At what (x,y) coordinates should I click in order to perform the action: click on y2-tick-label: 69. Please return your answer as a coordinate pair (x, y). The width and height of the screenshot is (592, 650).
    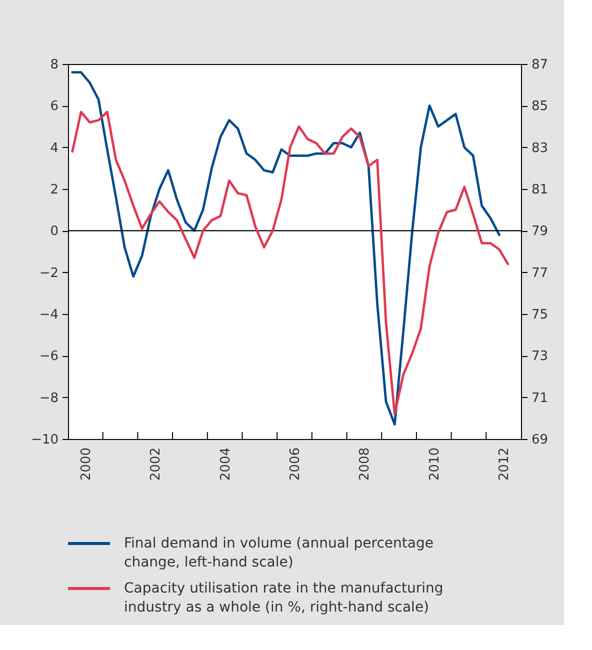
    Looking at the image, I should click on (540, 440).